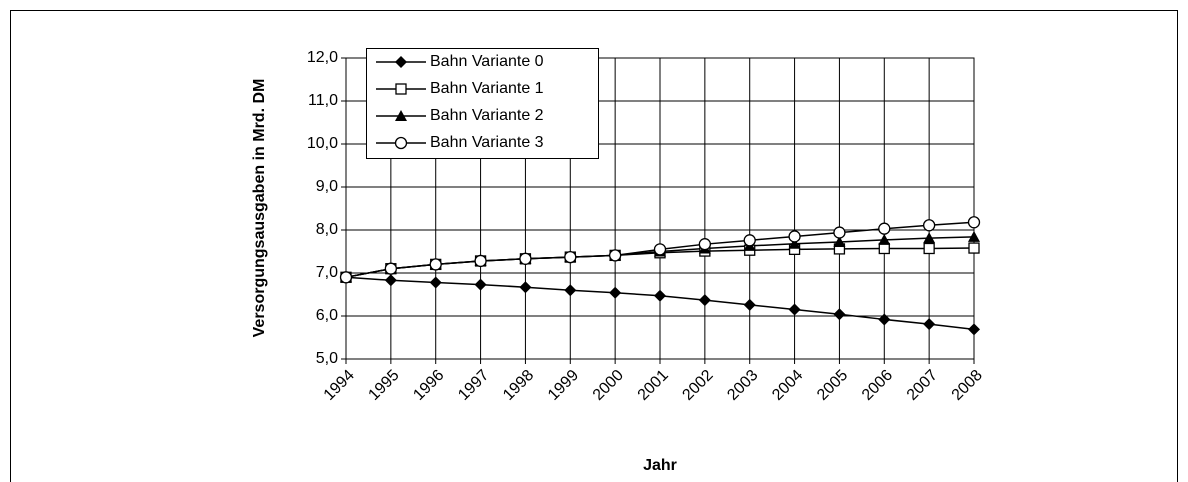  I want to click on x-tick-label: 2004, so click(787, 385).